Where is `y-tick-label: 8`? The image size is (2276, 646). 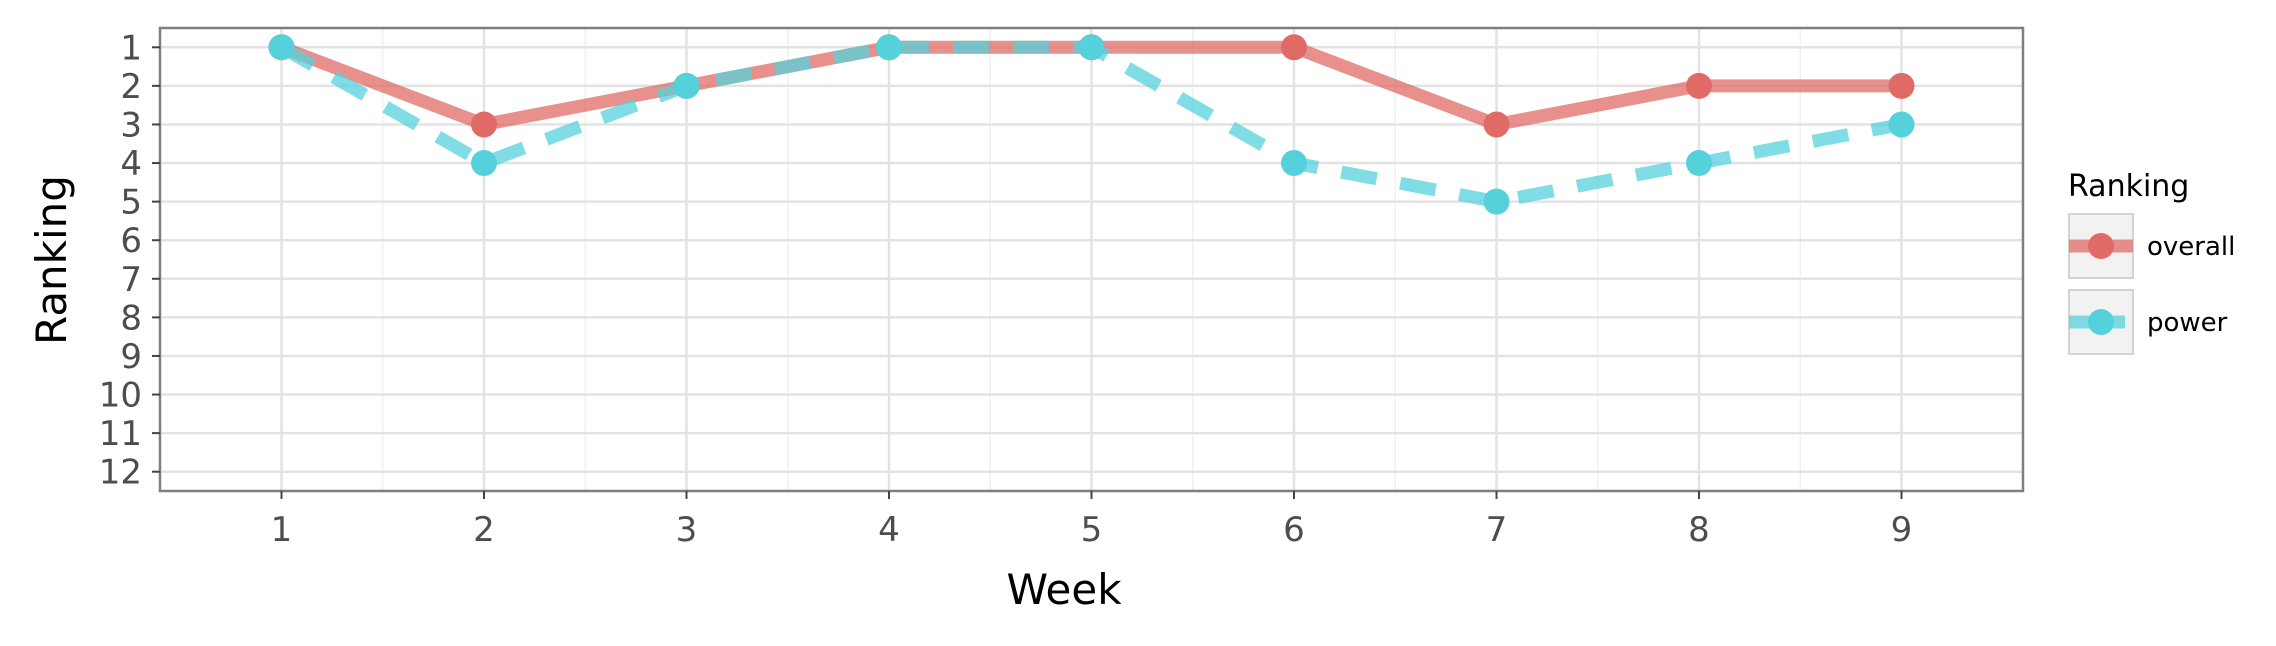 y-tick-label: 8 is located at coordinates (131, 318).